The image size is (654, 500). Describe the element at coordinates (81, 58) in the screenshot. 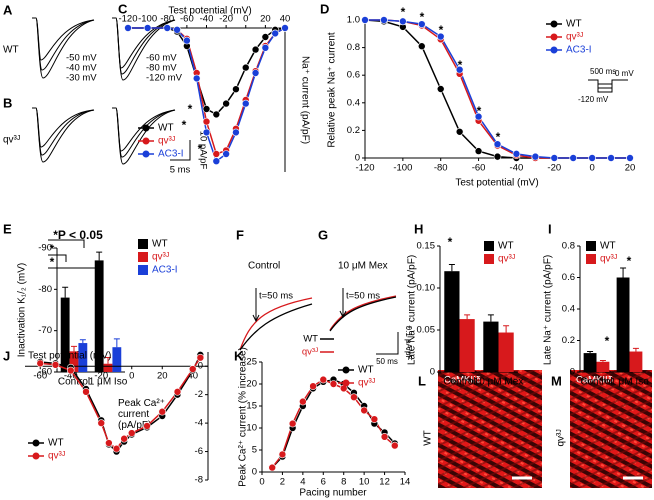

I see `trace-label: -50 mV` at that location.